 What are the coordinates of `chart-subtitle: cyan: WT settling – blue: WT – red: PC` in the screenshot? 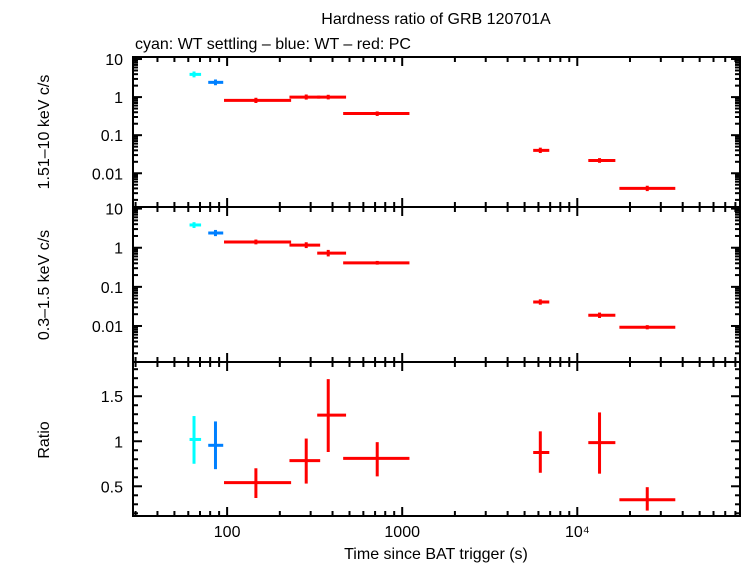 It's located at (273, 44).